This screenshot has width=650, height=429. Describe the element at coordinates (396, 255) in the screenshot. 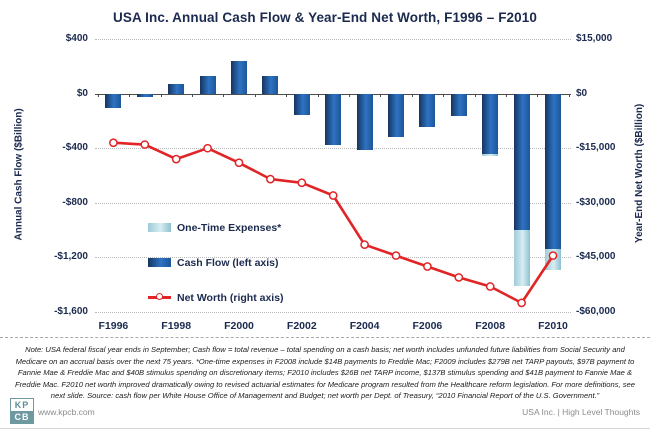

I see `net-worth-point-F2005` at that location.